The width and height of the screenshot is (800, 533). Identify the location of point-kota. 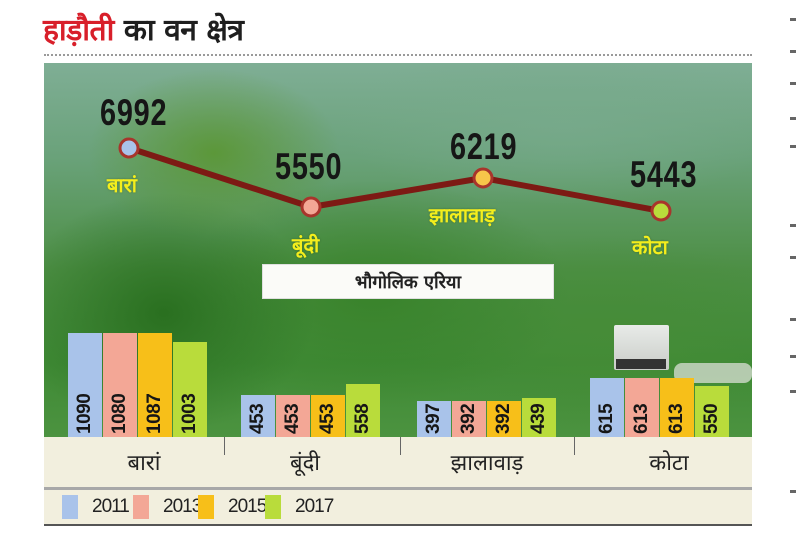
(661, 211).